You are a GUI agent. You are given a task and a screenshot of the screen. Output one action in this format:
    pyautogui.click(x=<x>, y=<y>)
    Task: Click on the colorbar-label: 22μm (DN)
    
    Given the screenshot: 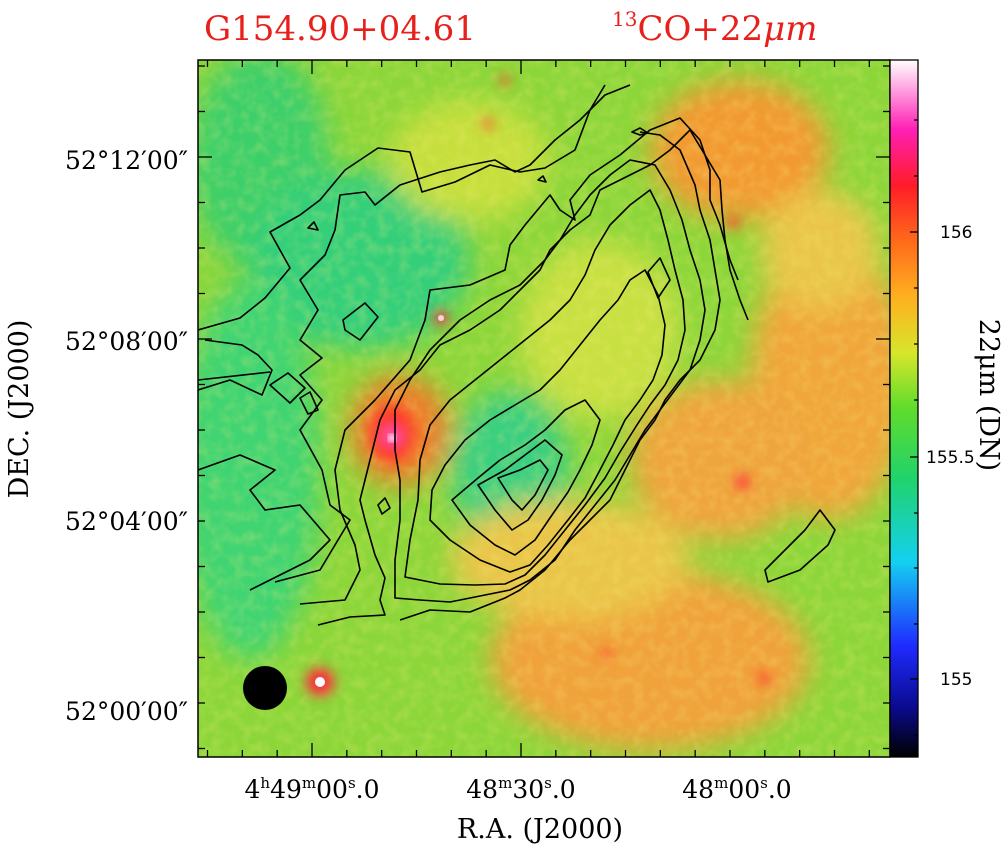 What is the action you would take?
    pyautogui.click(x=988, y=395)
    